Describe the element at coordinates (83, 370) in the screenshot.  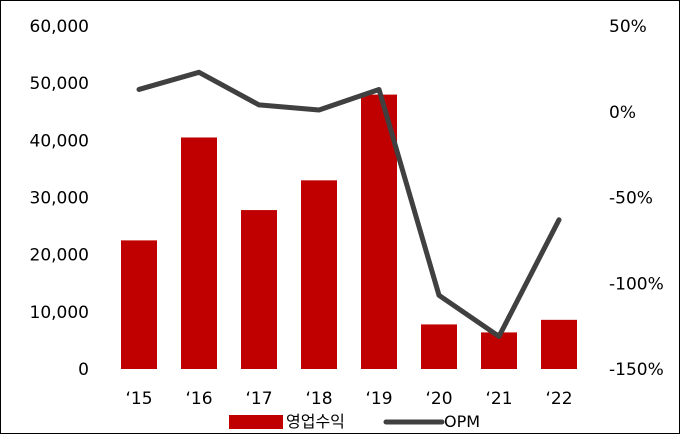
I see `left-tick-label: 0` at that location.